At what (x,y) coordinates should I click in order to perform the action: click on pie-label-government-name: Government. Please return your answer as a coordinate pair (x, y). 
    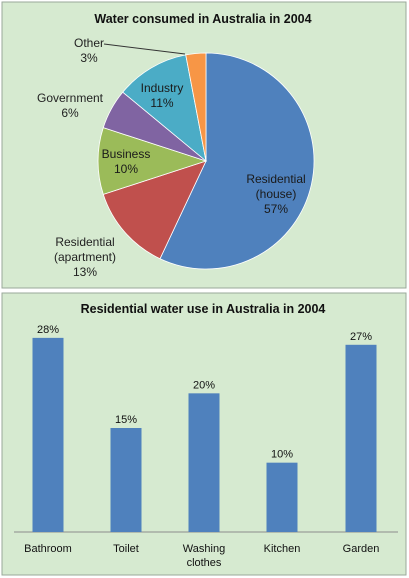
    Looking at the image, I should click on (70, 98).